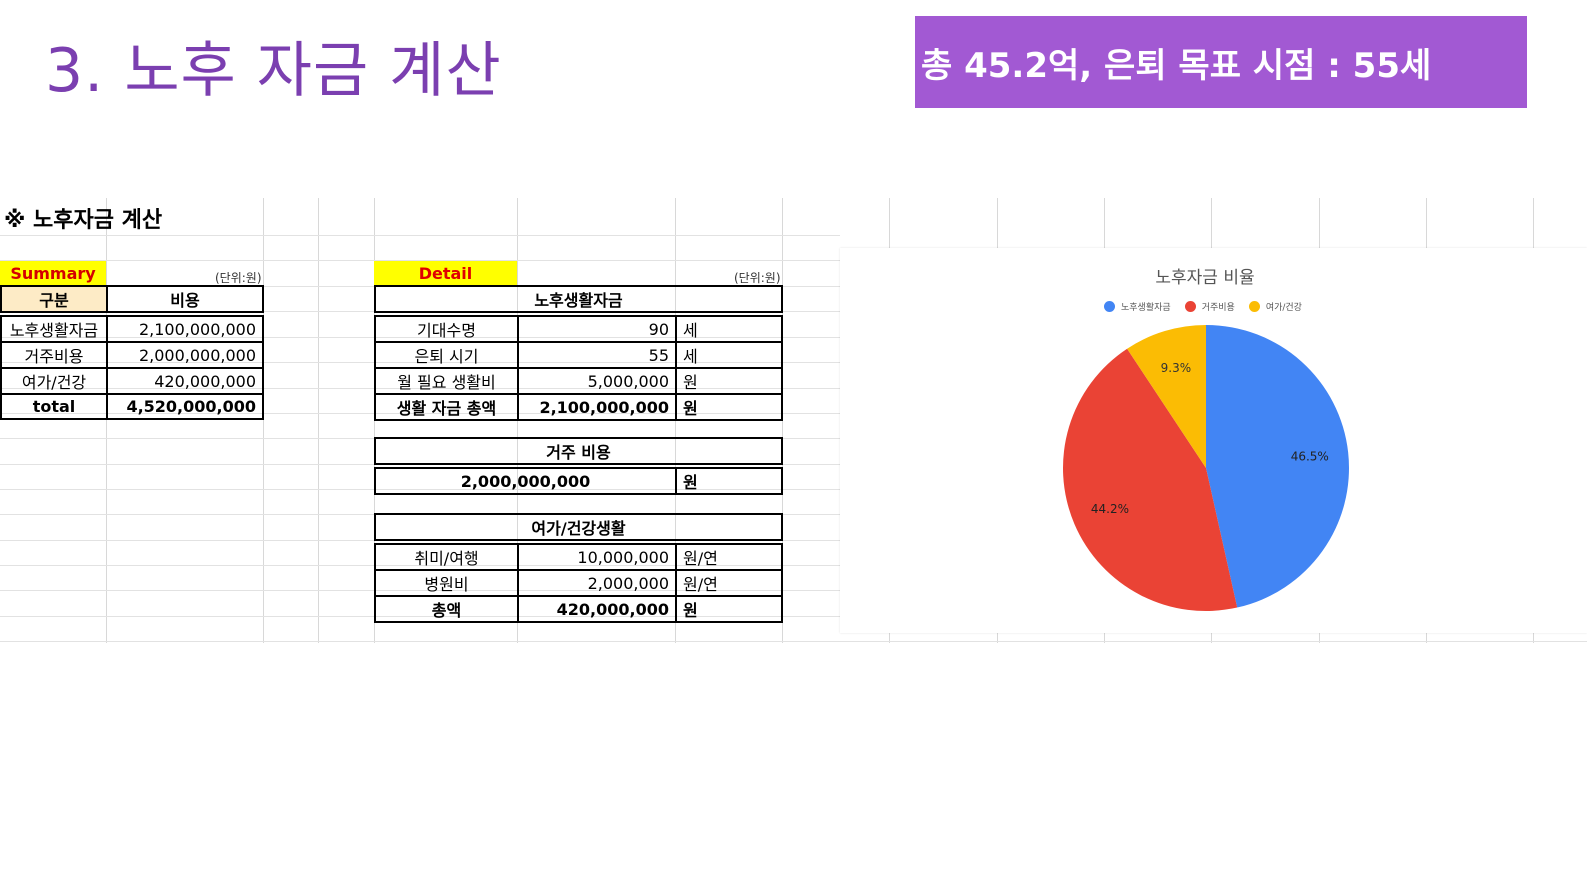  I want to click on row-label: 노후생활자금, so click(54, 329).